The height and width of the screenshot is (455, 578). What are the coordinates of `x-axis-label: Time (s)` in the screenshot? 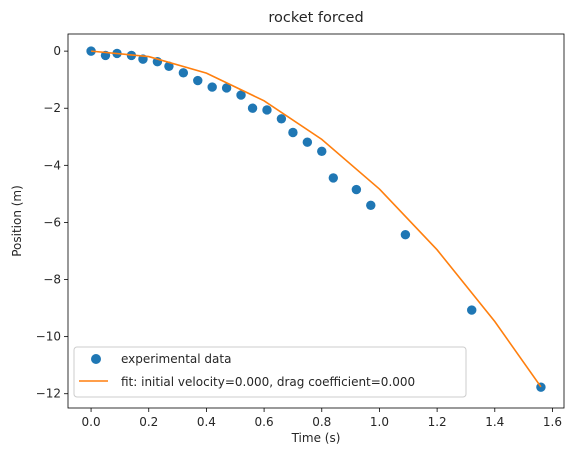 It's located at (316, 438).